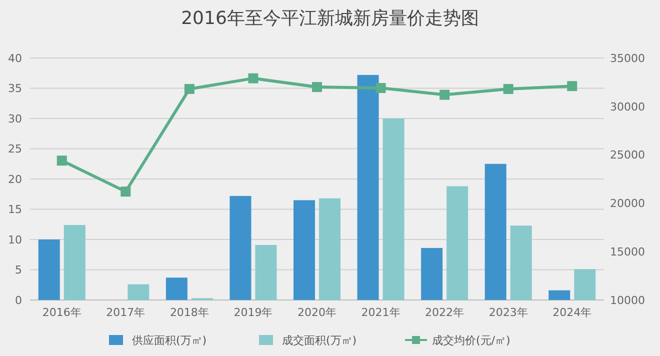 Image resolution: width=660 pixels, height=356 pixels. I want to click on x-tick-label: 2018年, so click(189, 312).